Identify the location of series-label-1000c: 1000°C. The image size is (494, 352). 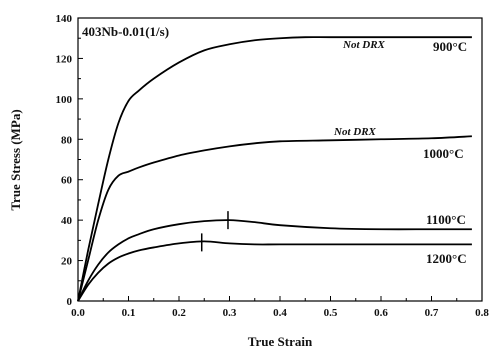
(443, 153).